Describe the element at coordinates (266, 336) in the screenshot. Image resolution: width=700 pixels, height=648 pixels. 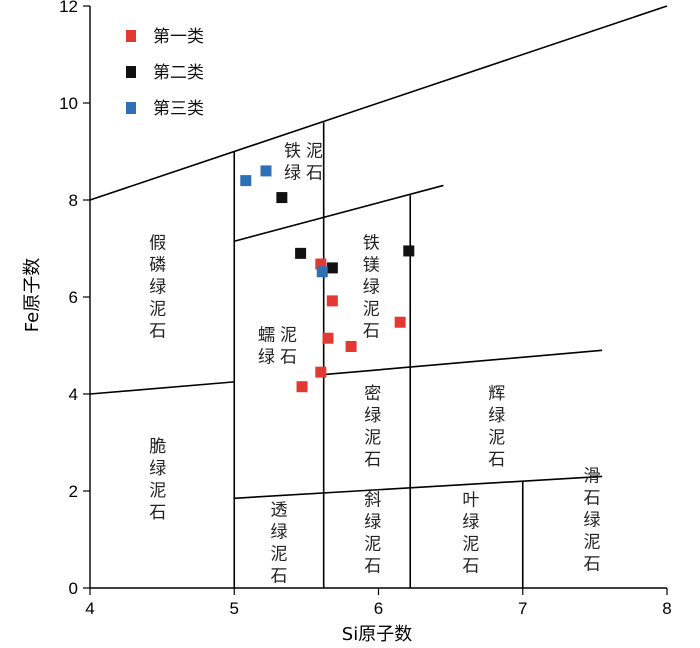
I see `field-label-char: 蠕` at that location.